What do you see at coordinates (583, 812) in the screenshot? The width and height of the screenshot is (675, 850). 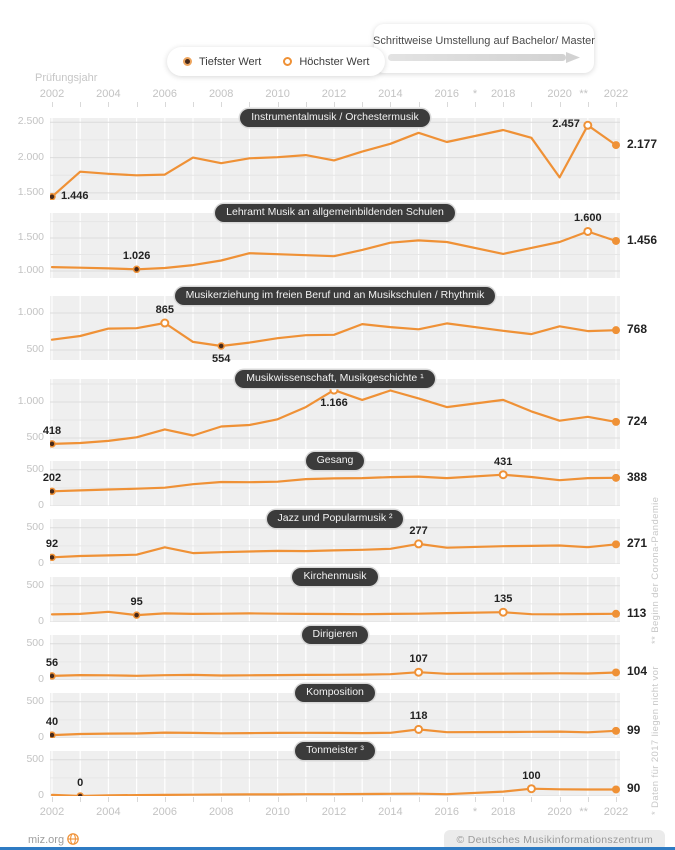 I see `footnote-marker-double-star: **` at bounding box center [583, 812].